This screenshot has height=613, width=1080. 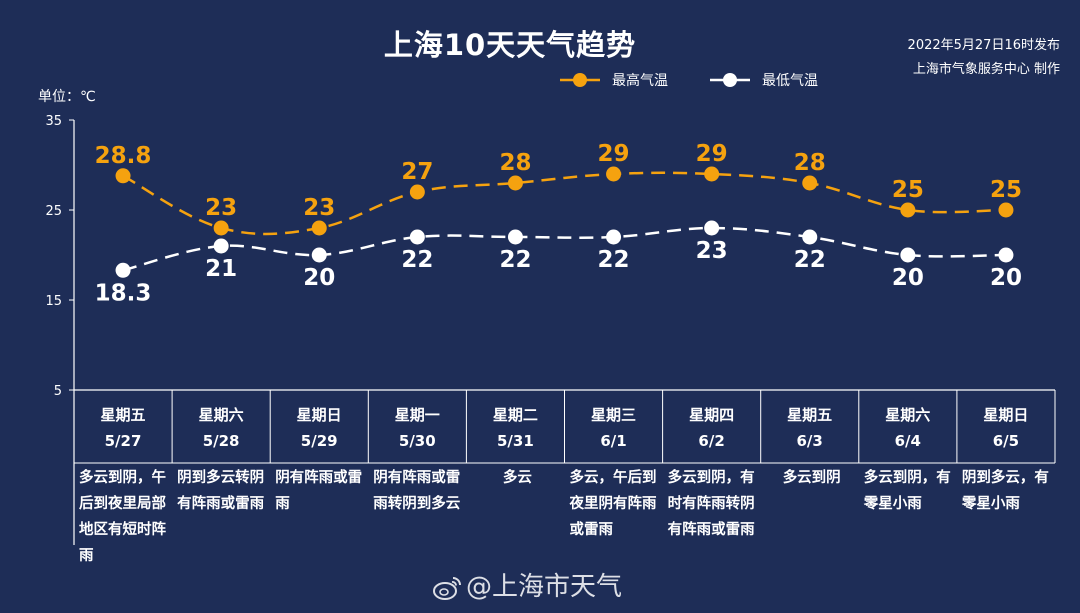 What do you see at coordinates (613, 441) in the screenshot?
I see `date-label: 6/1` at bounding box center [613, 441].